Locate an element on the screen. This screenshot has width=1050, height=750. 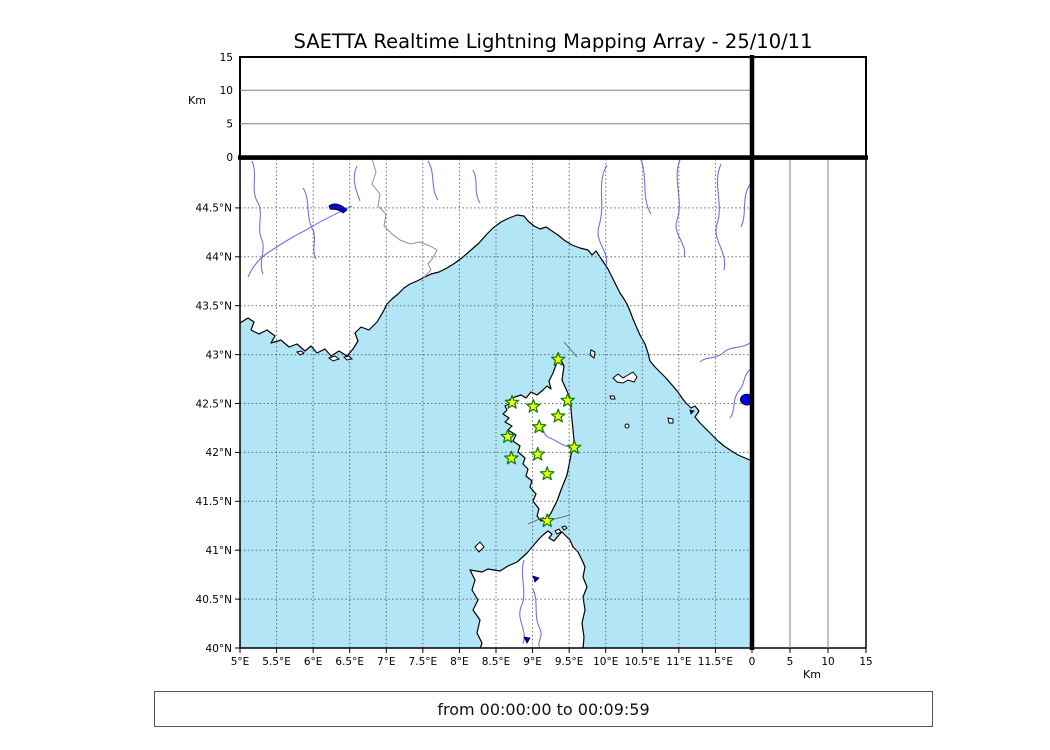
orbetello-lagoon is located at coordinates (692, 412).